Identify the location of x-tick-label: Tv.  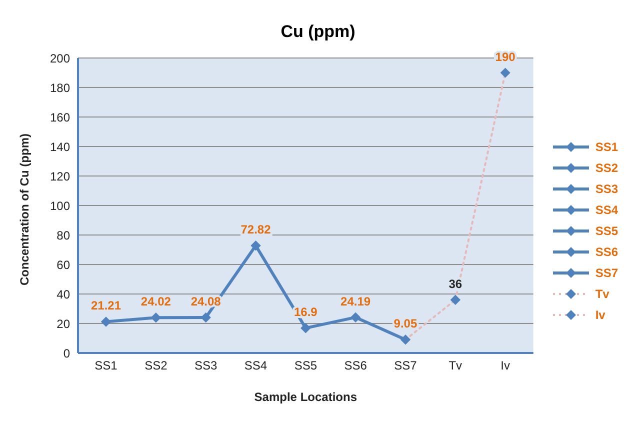
(455, 365).